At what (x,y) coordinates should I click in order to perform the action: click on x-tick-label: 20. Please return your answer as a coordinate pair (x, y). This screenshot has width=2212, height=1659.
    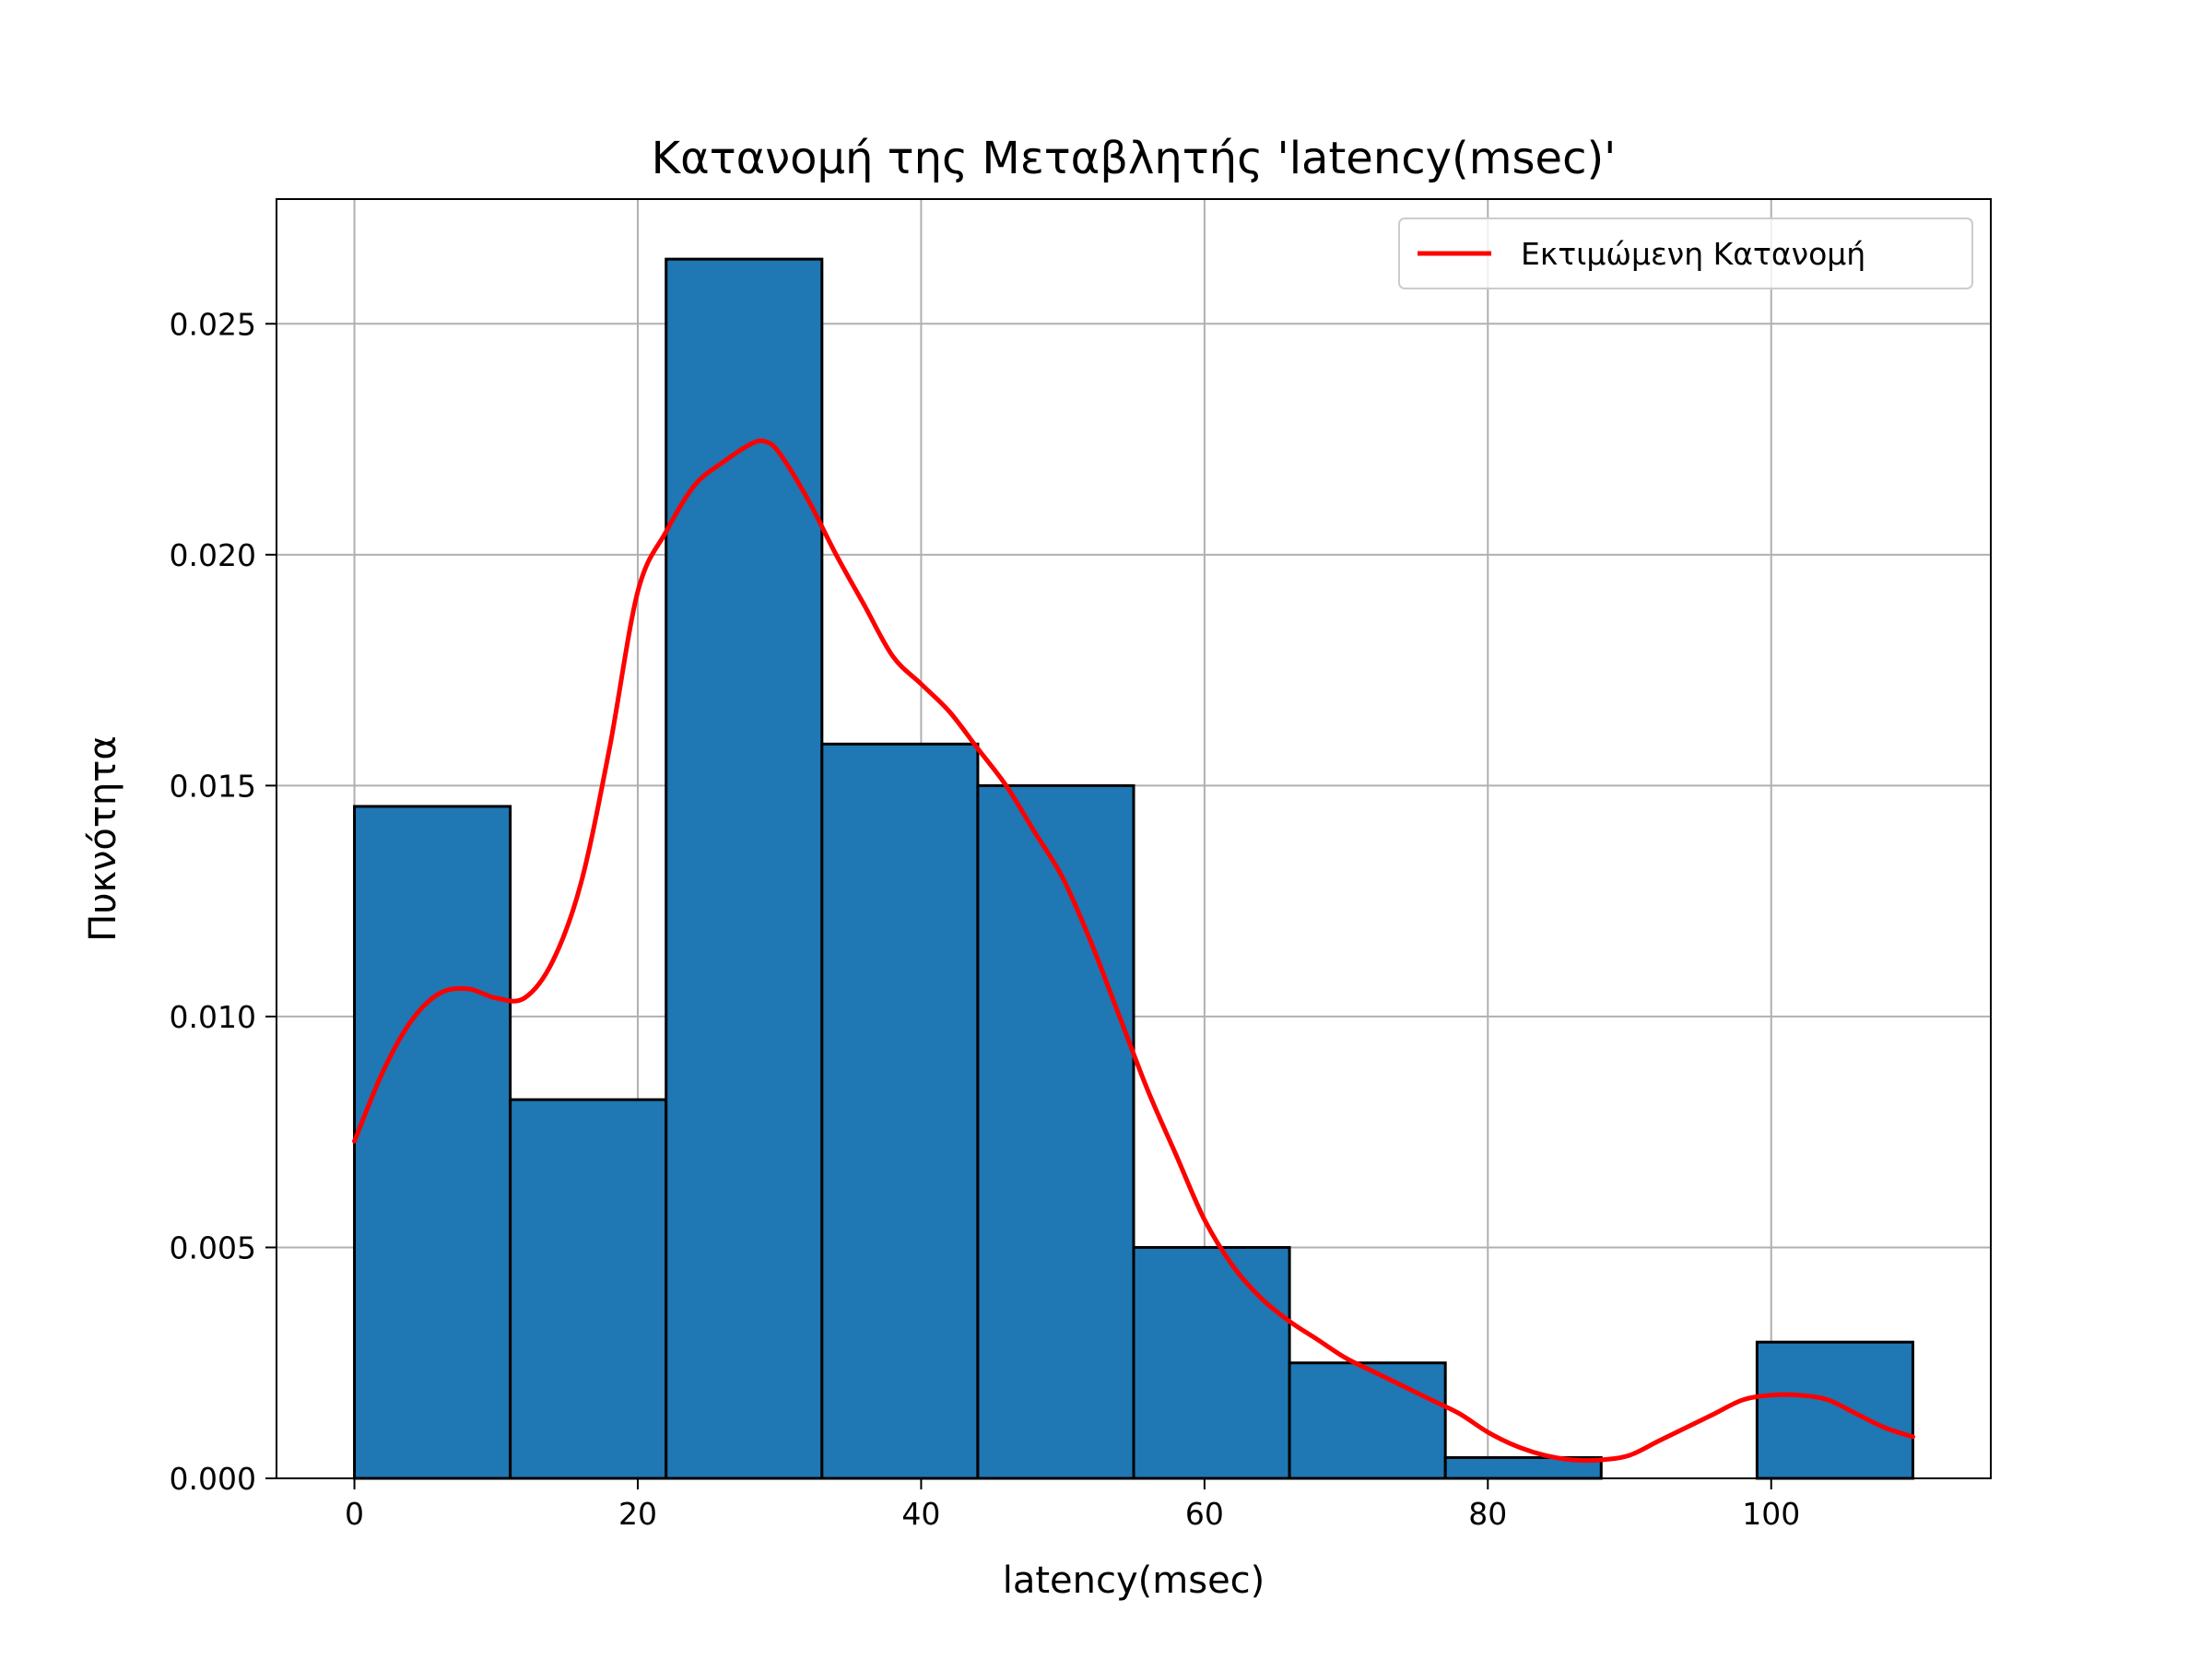
    Looking at the image, I should click on (637, 1514).